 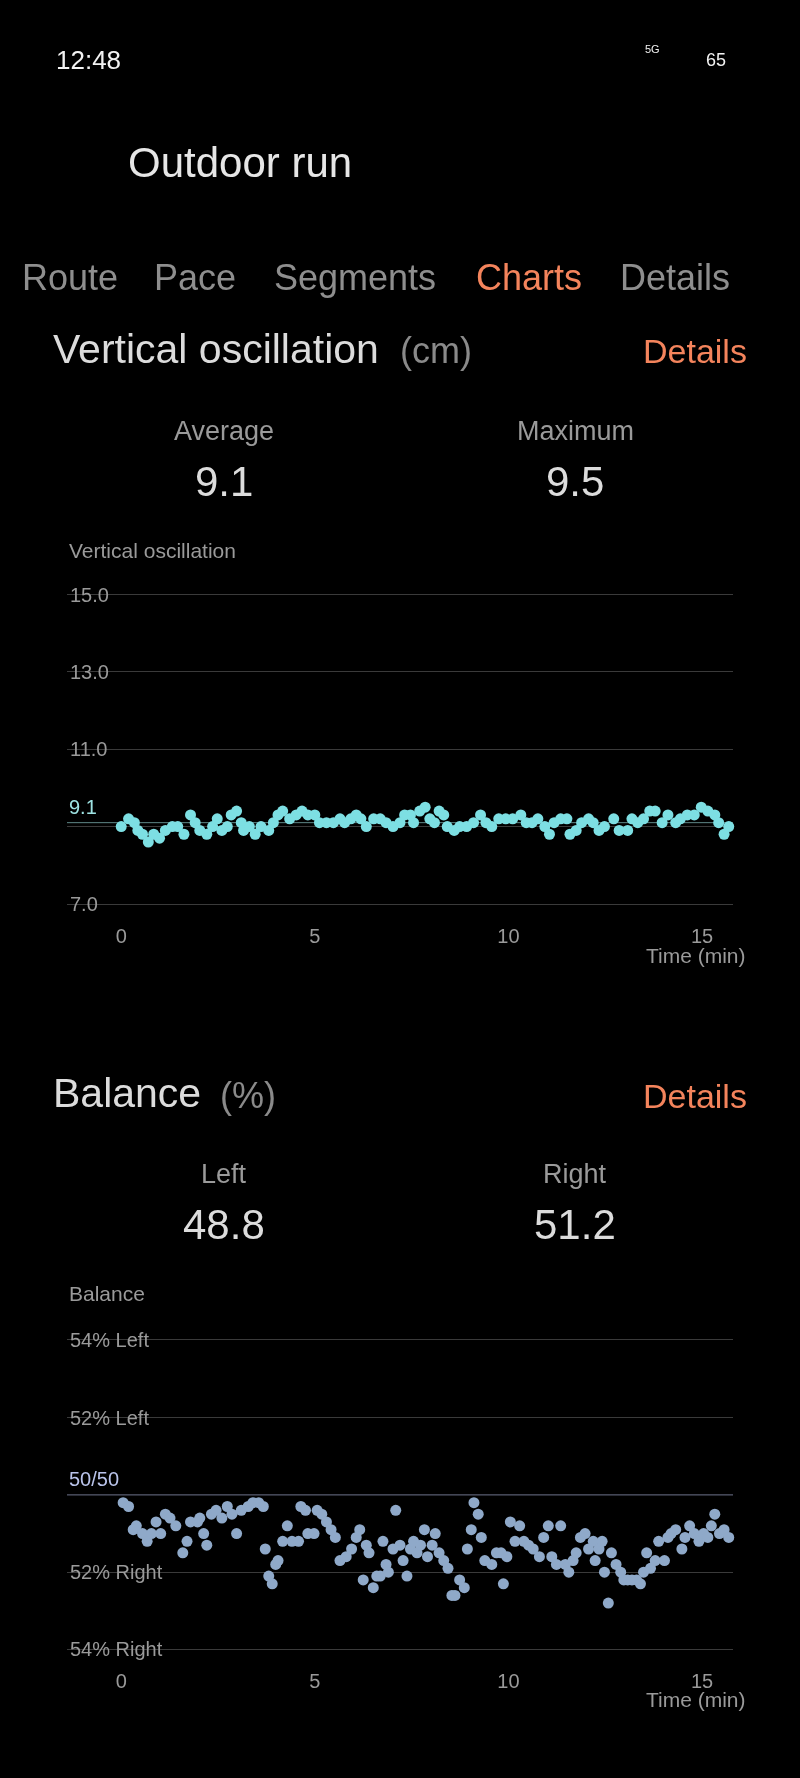 What do you see at coordinates (575, 481) in the screenshot?
I see `text: 9.5` at bounding box center [575, 481].